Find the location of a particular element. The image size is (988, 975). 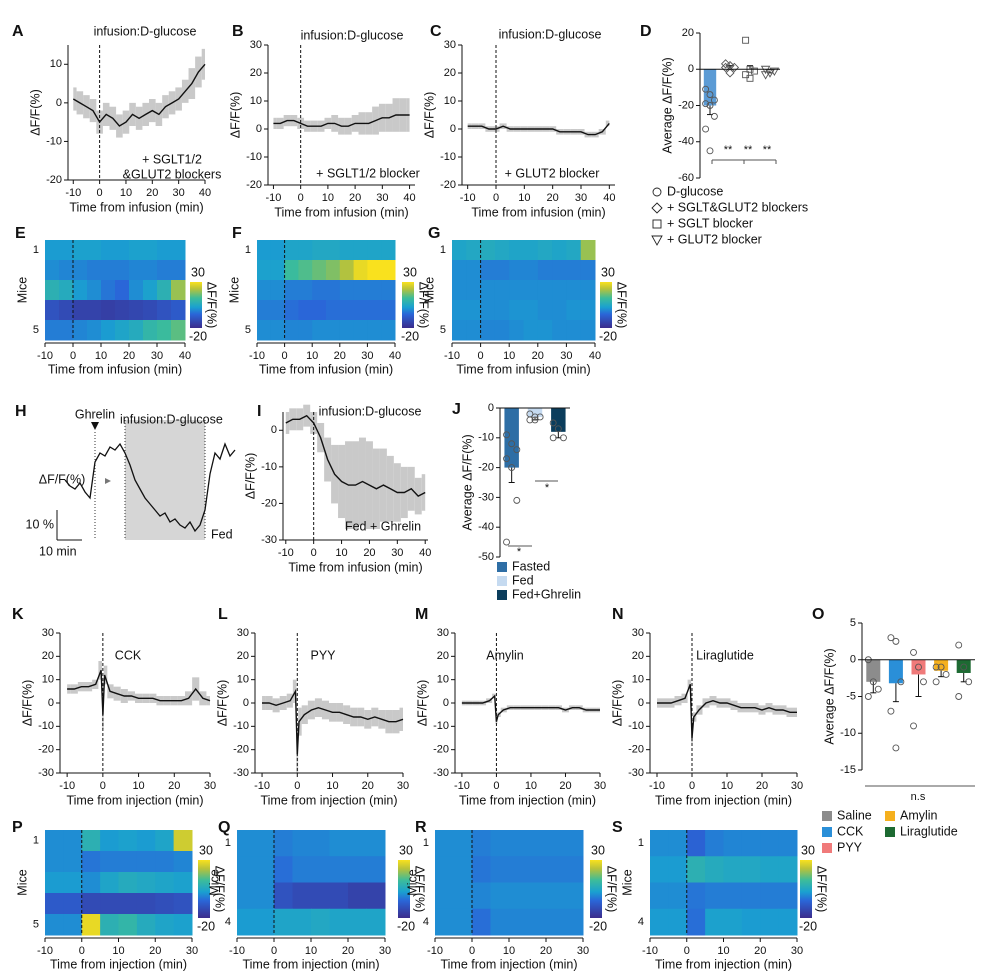

panel-letter: I is located at coordinates (259, 411).